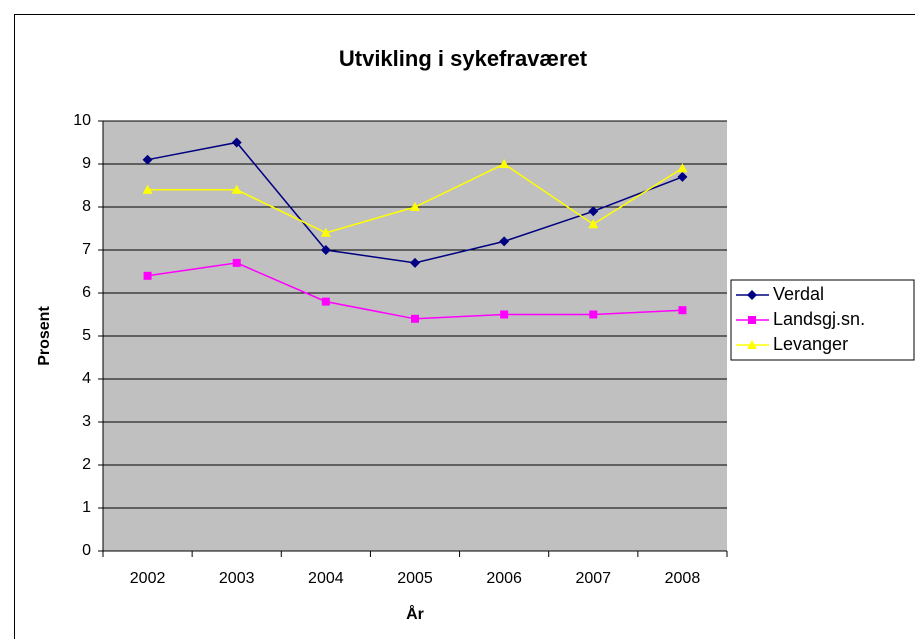  Describe the element at coordinates (86, 163) in the screenshot. I see `y-tick-label: 9` at that location.